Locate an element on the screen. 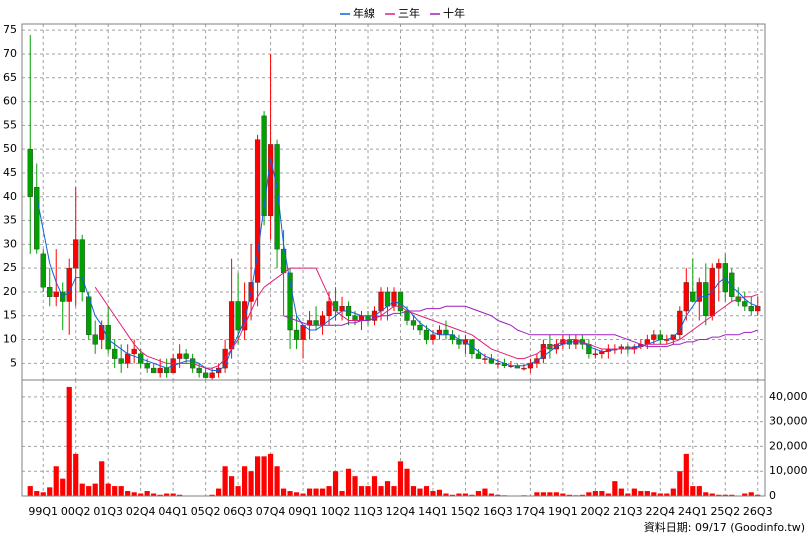 The height and width of the screenshot is (540, 808). y2-tick-label: 10,000 is located at coordinates (788, 470).